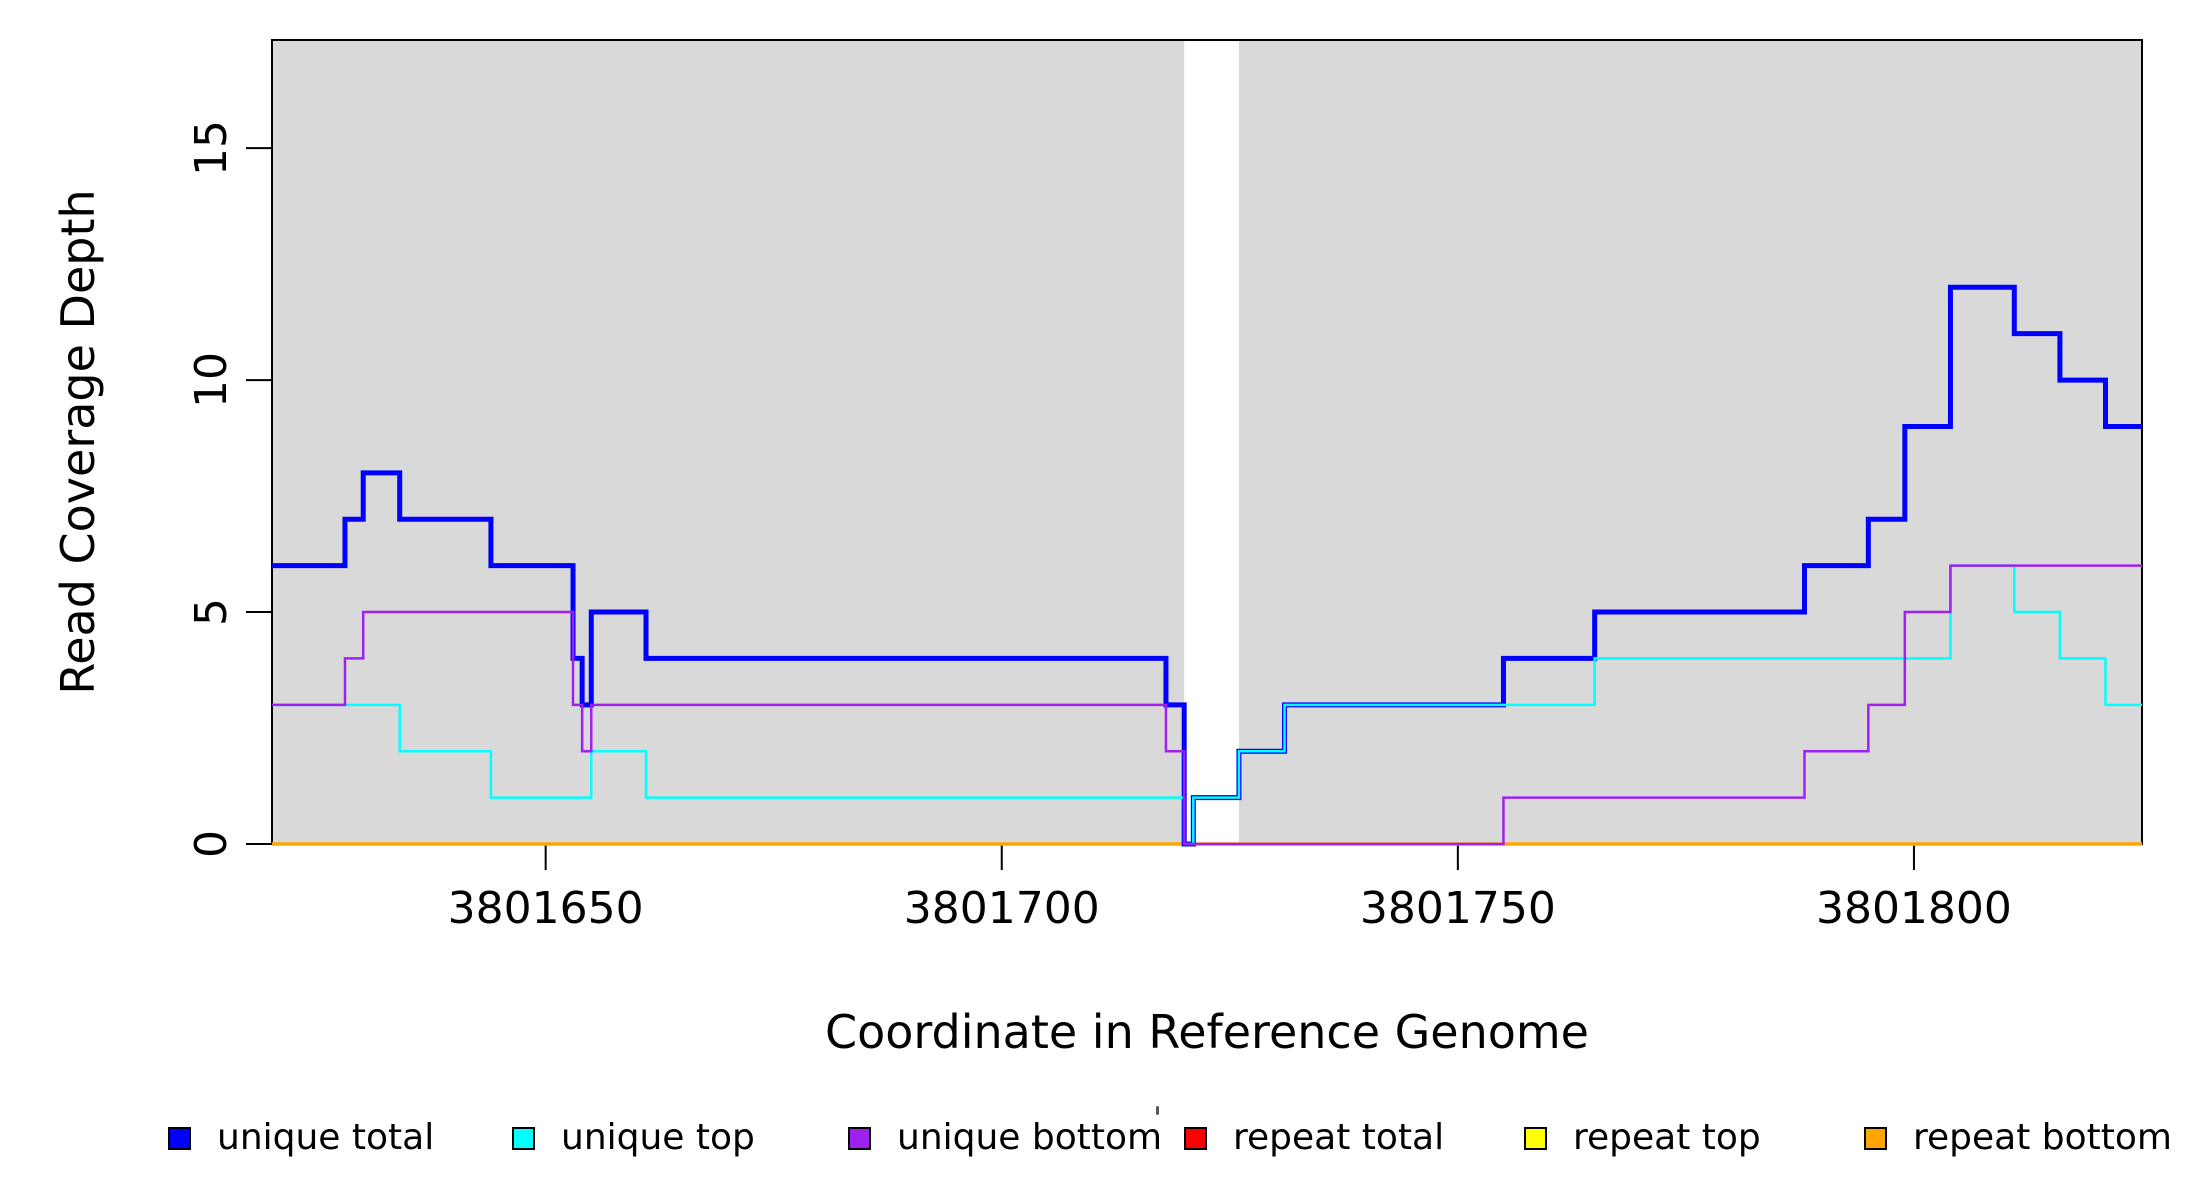 This screenshot has height=1200, width=2200. What do you see at coordinates (658, 1137) in the screenshot?
I see `legend-label: unique top` at bounding box center [658, 1137].